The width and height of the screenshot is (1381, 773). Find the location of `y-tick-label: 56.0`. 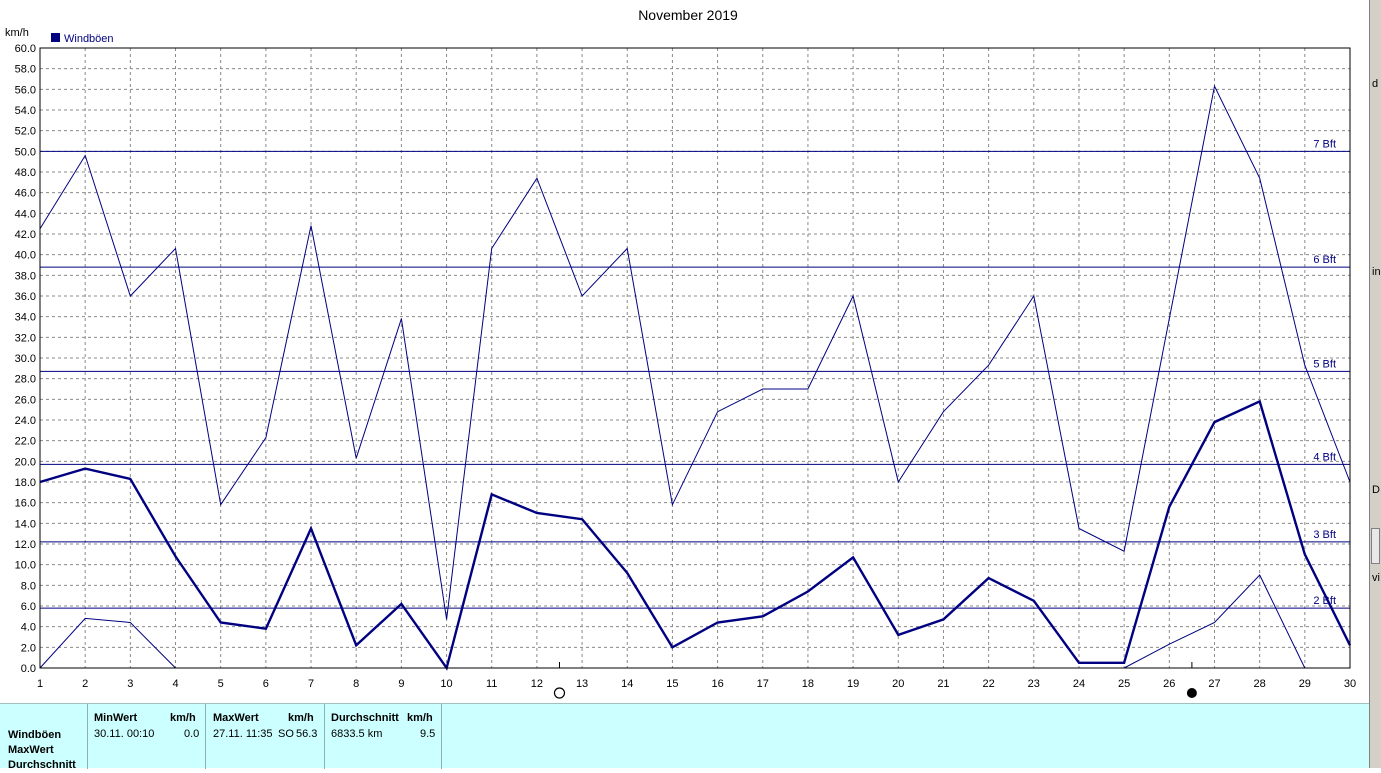

y-tick-label: 56.0 is located at coordinates (25, 90).